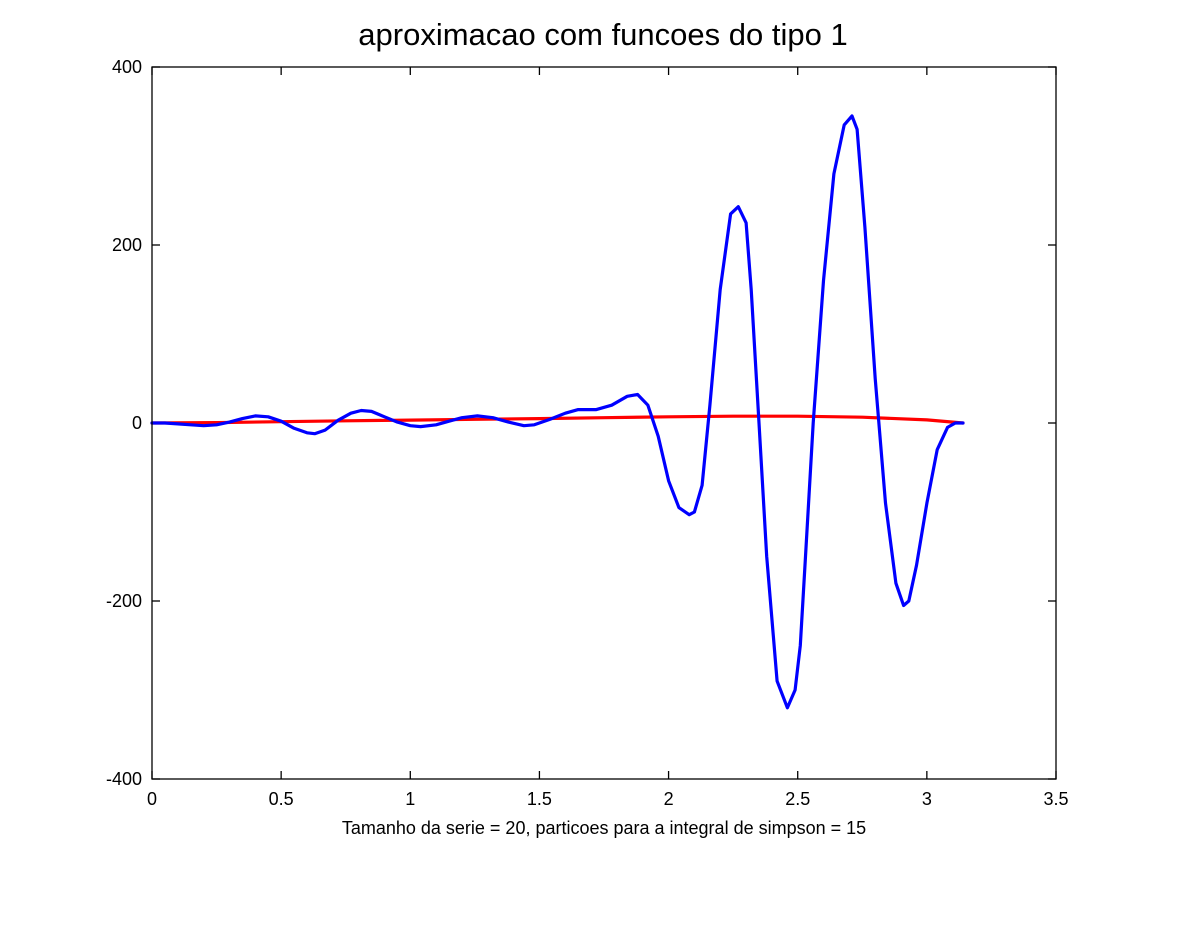 The image size is (1200, 942). I want to click on x-tick-label: 1, so click(410, 799).